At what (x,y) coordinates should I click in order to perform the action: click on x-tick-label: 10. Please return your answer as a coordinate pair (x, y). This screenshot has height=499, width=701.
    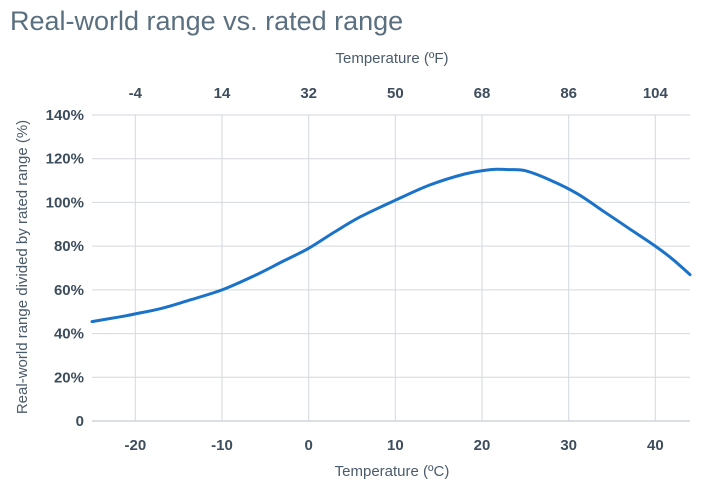
    Looking at the image, I should click on (395, 445).